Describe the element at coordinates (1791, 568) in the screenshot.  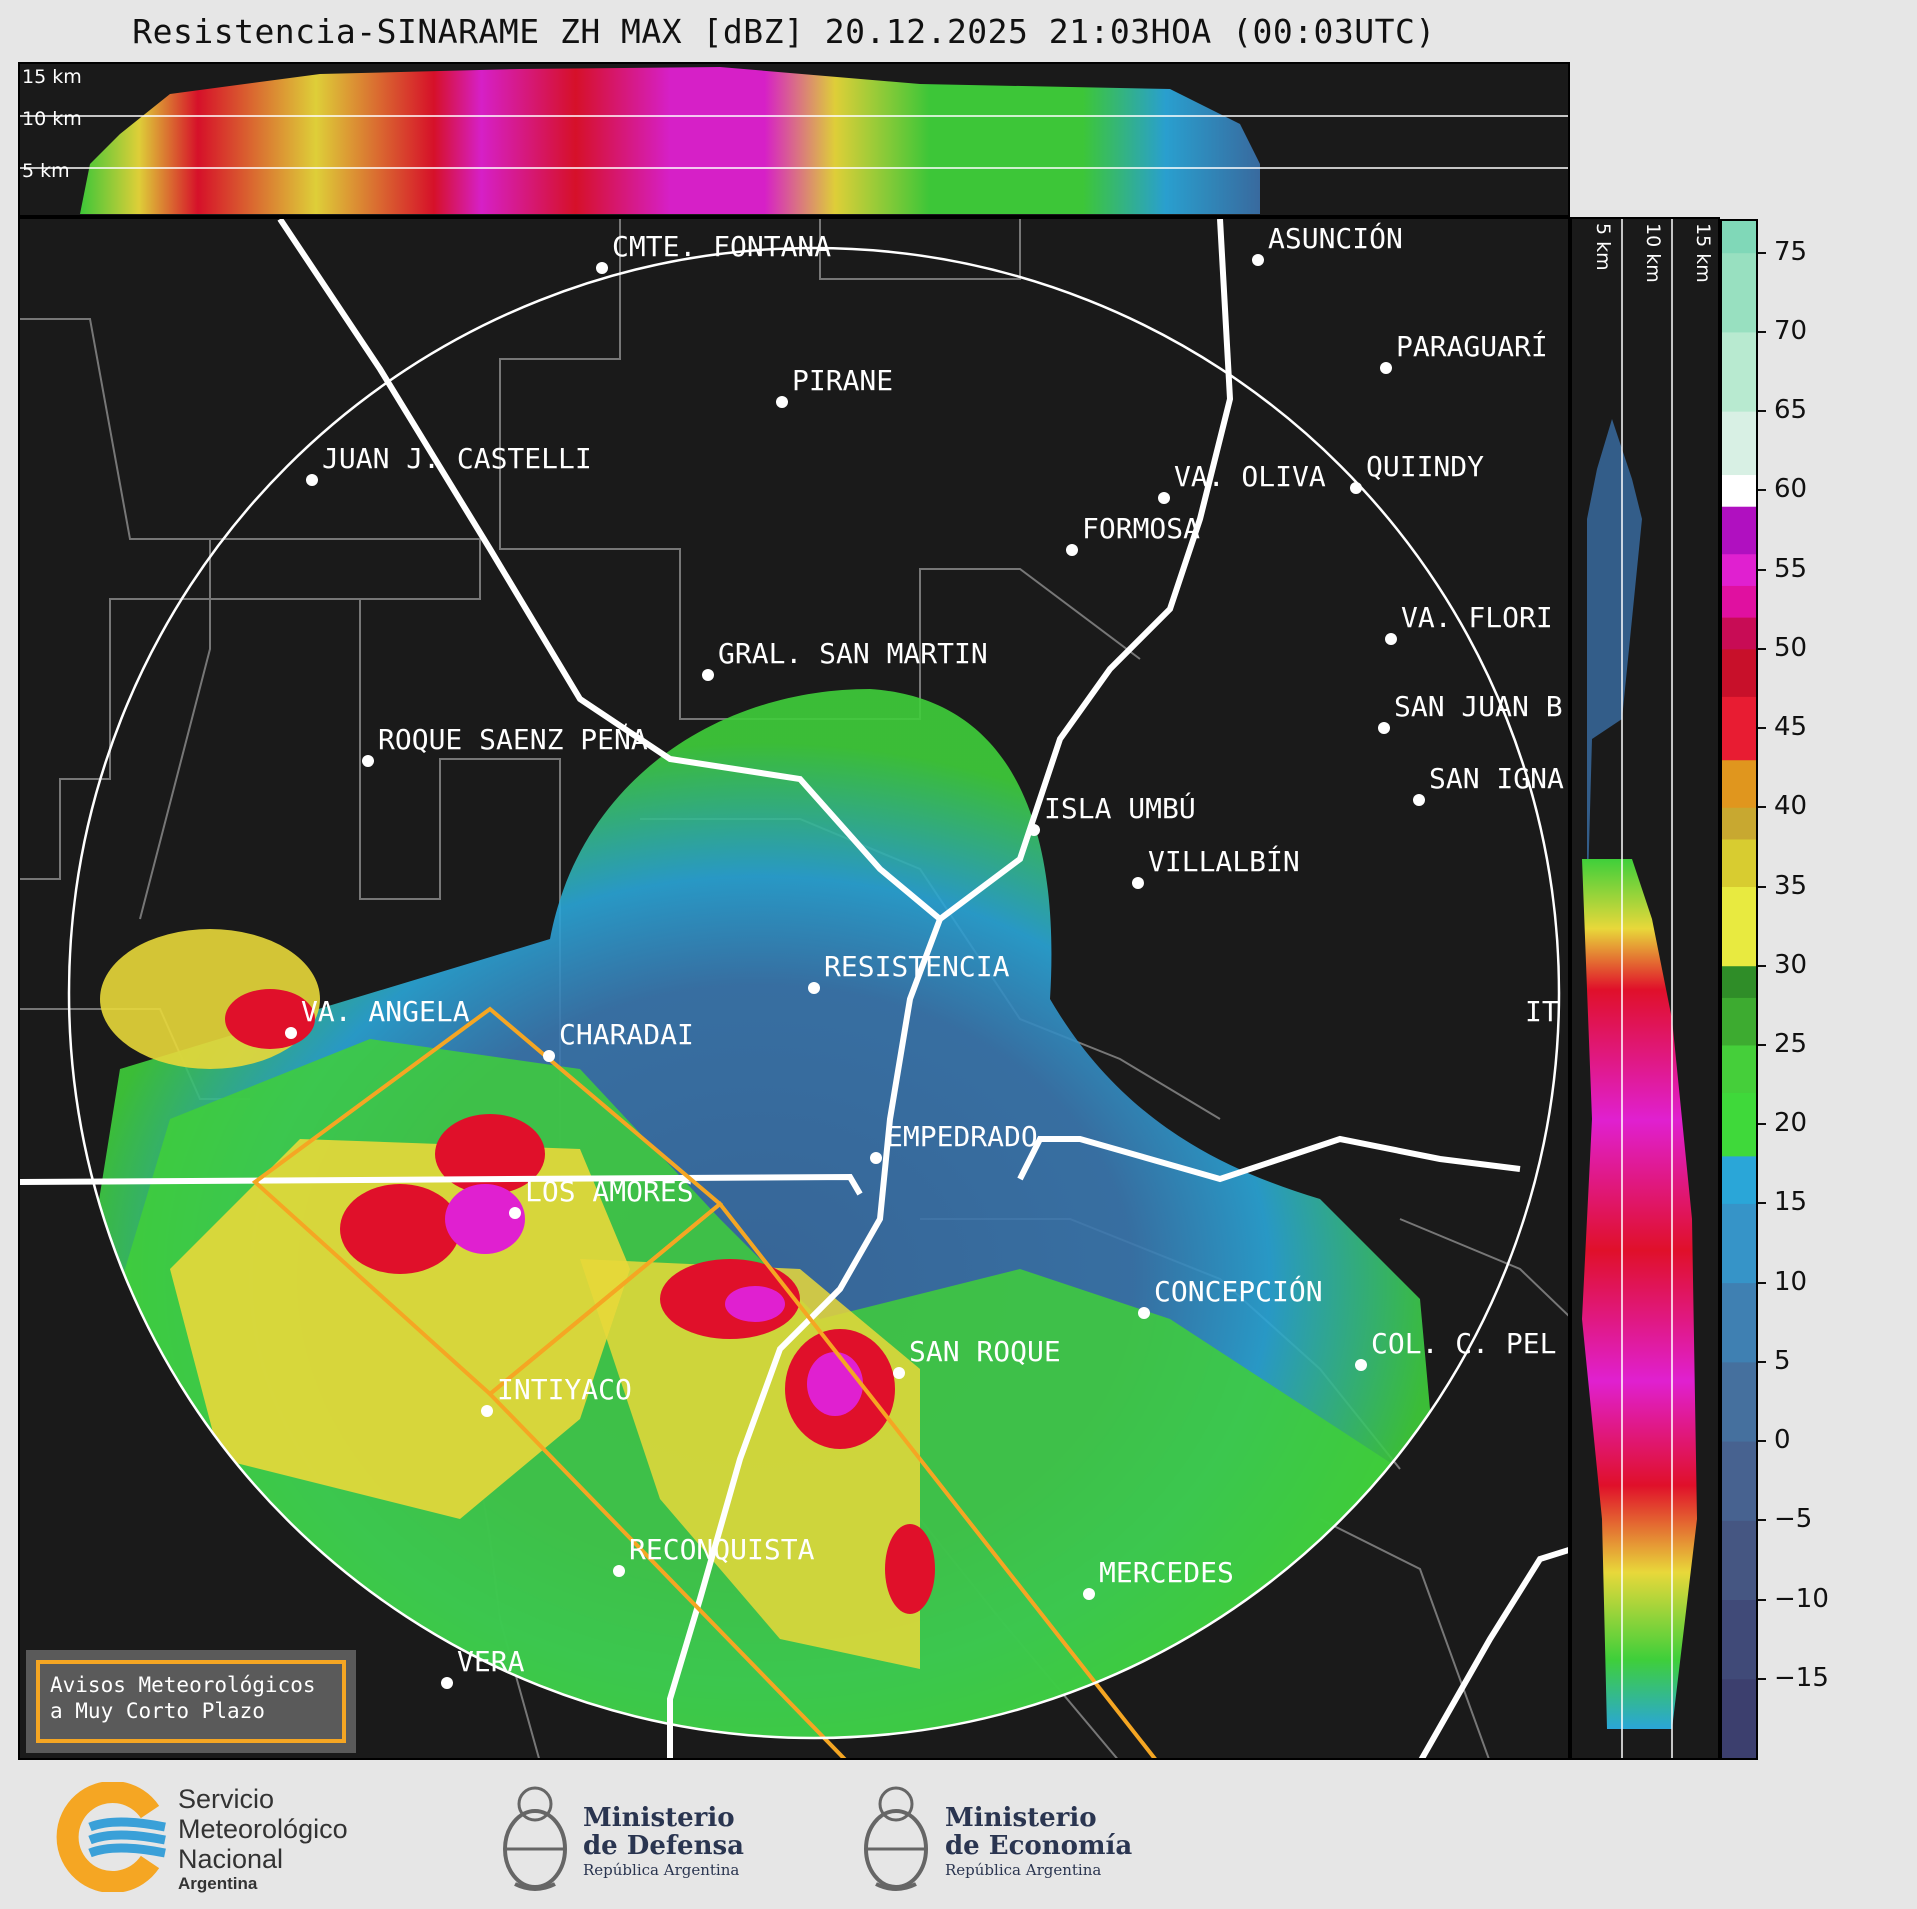
I see `colorbar-tick-text: 55` at that location.